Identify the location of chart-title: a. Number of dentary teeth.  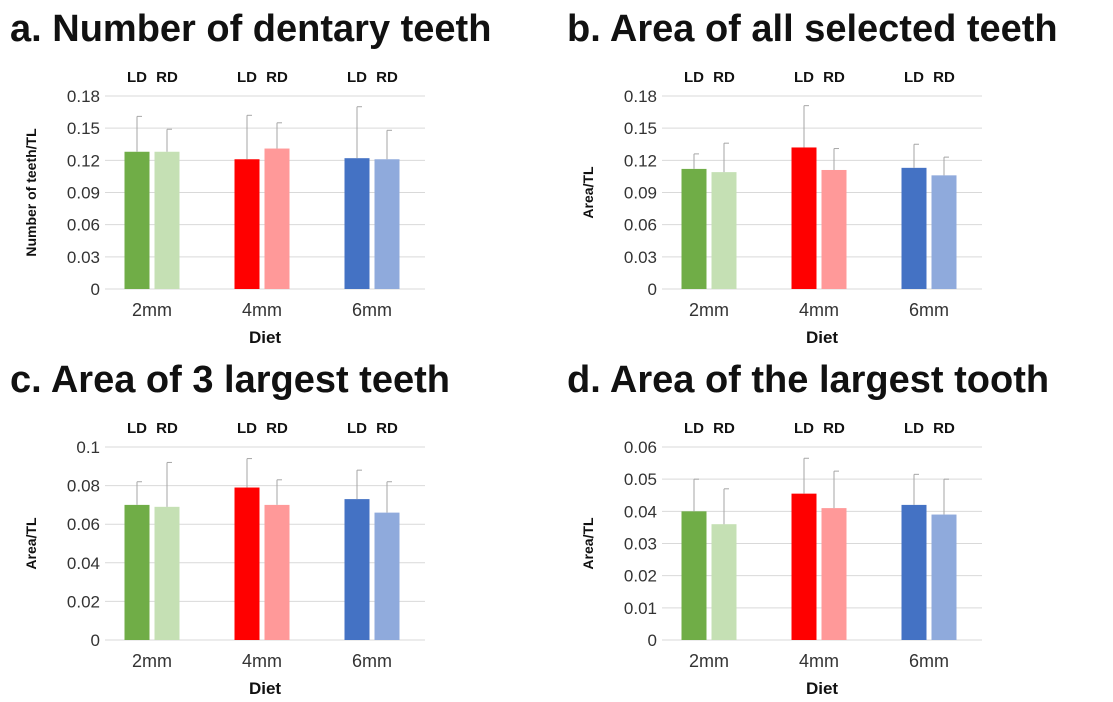
(251, 29).